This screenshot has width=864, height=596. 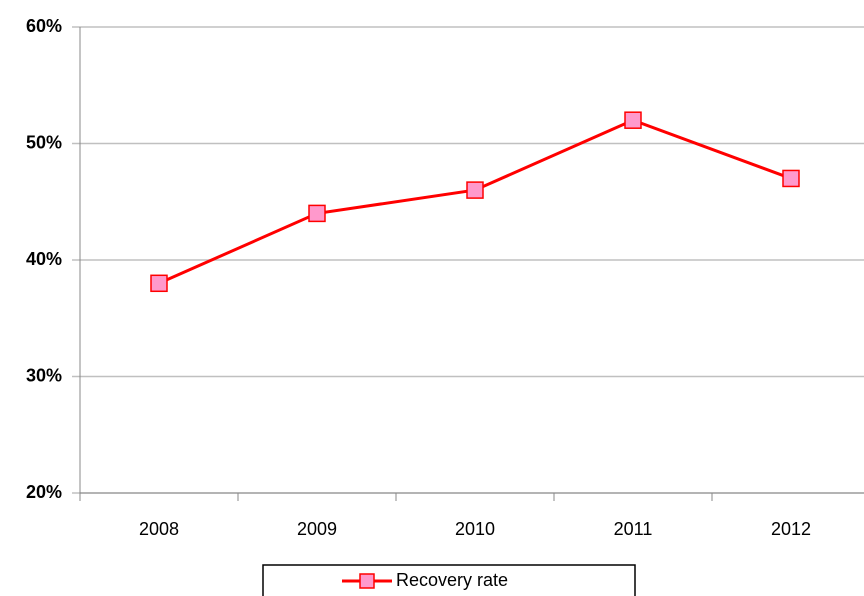 What do you see at coordinates (791, 529) in the screenshot?
I see `x-tick-label: 2012` at bounding box center [791, 529].